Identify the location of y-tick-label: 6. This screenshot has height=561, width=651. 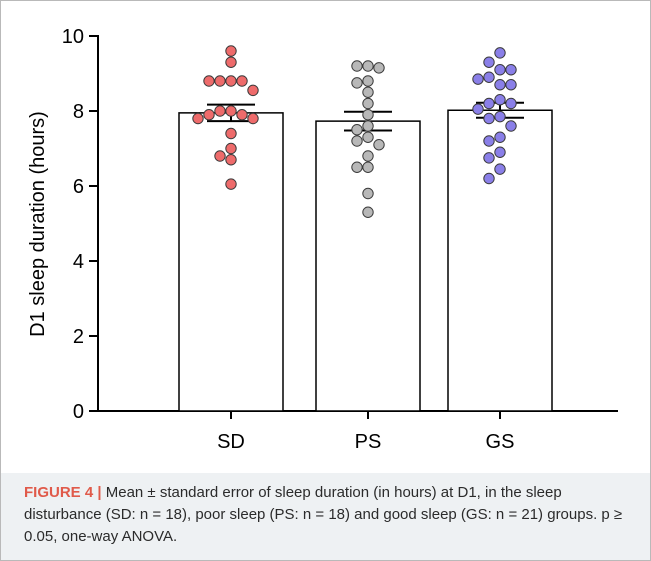
(78, 187).